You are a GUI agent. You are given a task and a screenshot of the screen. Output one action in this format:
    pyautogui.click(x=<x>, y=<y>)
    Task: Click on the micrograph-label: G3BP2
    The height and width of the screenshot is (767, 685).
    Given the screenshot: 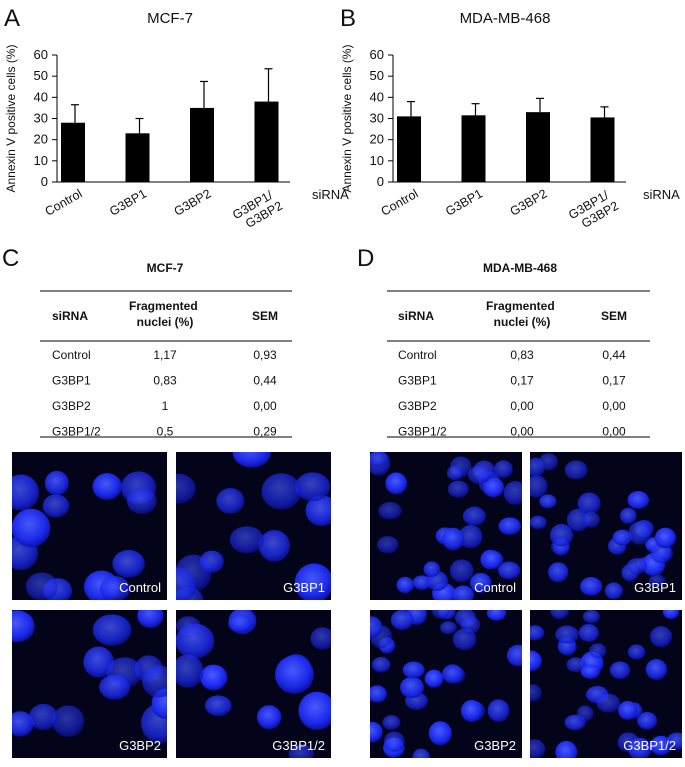 What is the action you would take?
    pyautogui.click(x=495, y=745)
    